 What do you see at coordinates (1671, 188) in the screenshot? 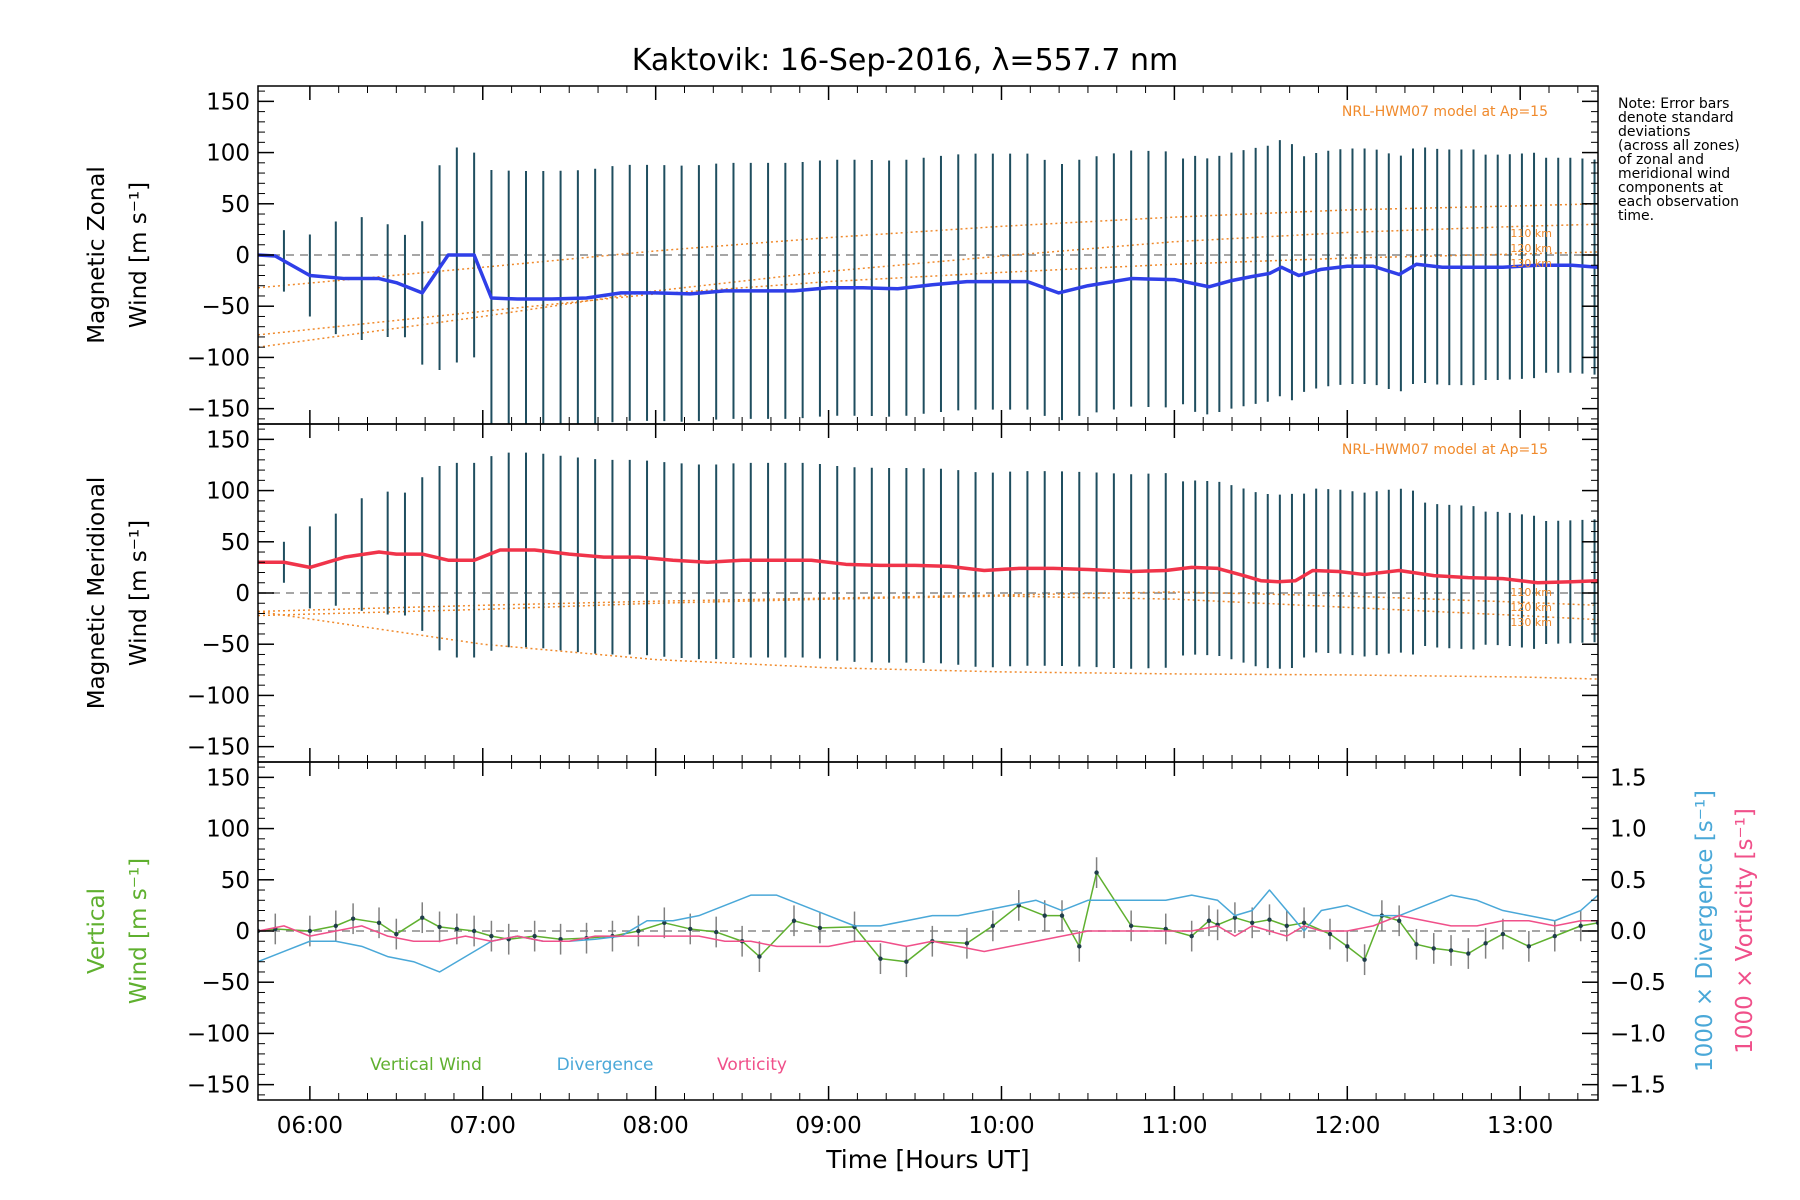
I see `note-line-7: components at` at bounding box center [1671, 188].